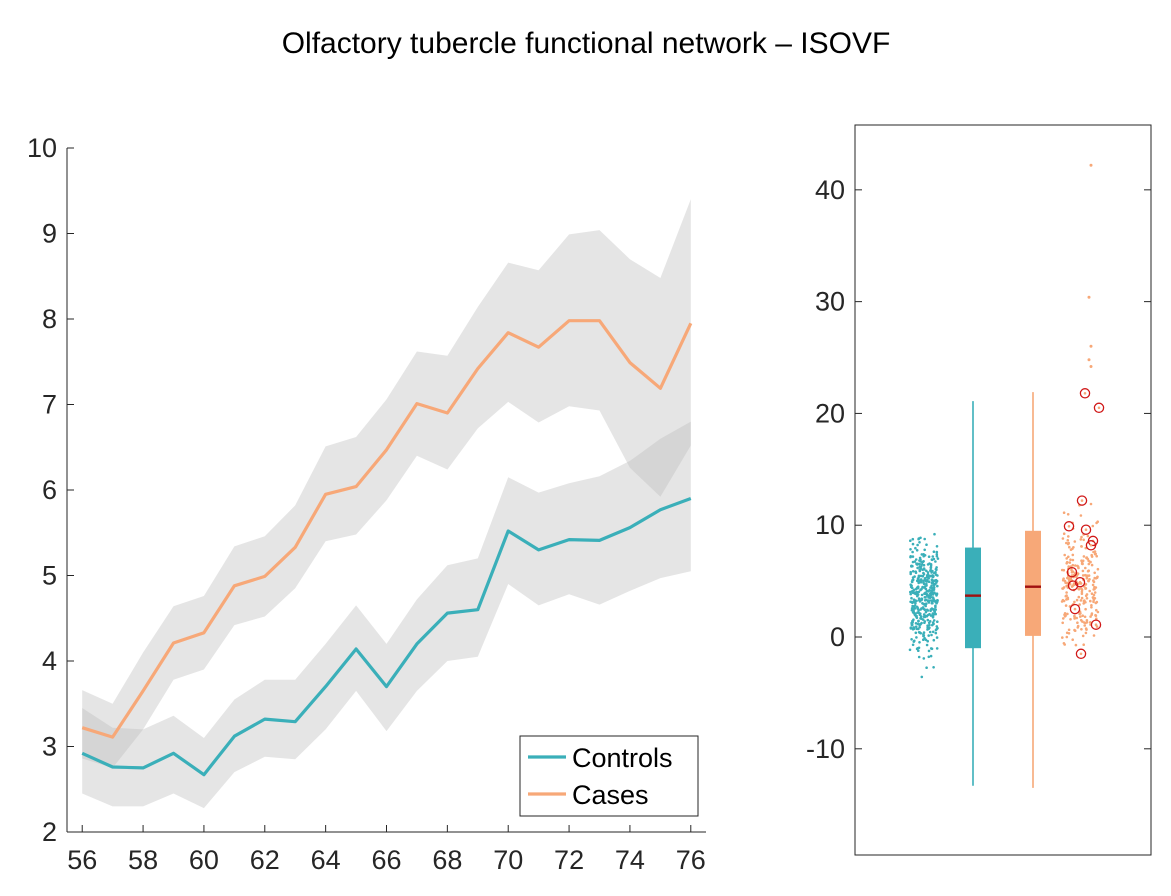 The height and width of the screenshot is (896, 1171). I want to click on legend-label-1: Cases, so click(610, 795).